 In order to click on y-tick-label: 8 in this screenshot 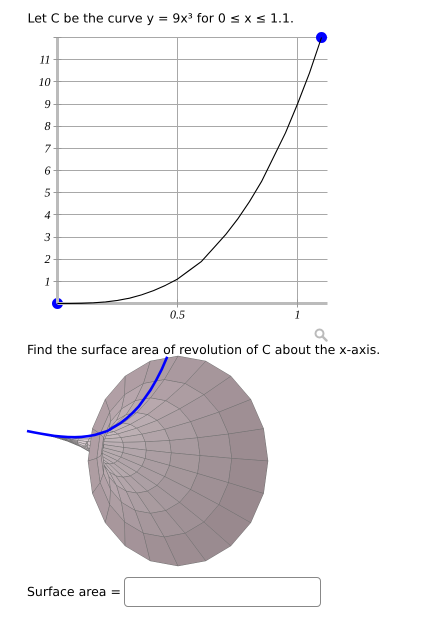, I will do `click(47, 126)`.